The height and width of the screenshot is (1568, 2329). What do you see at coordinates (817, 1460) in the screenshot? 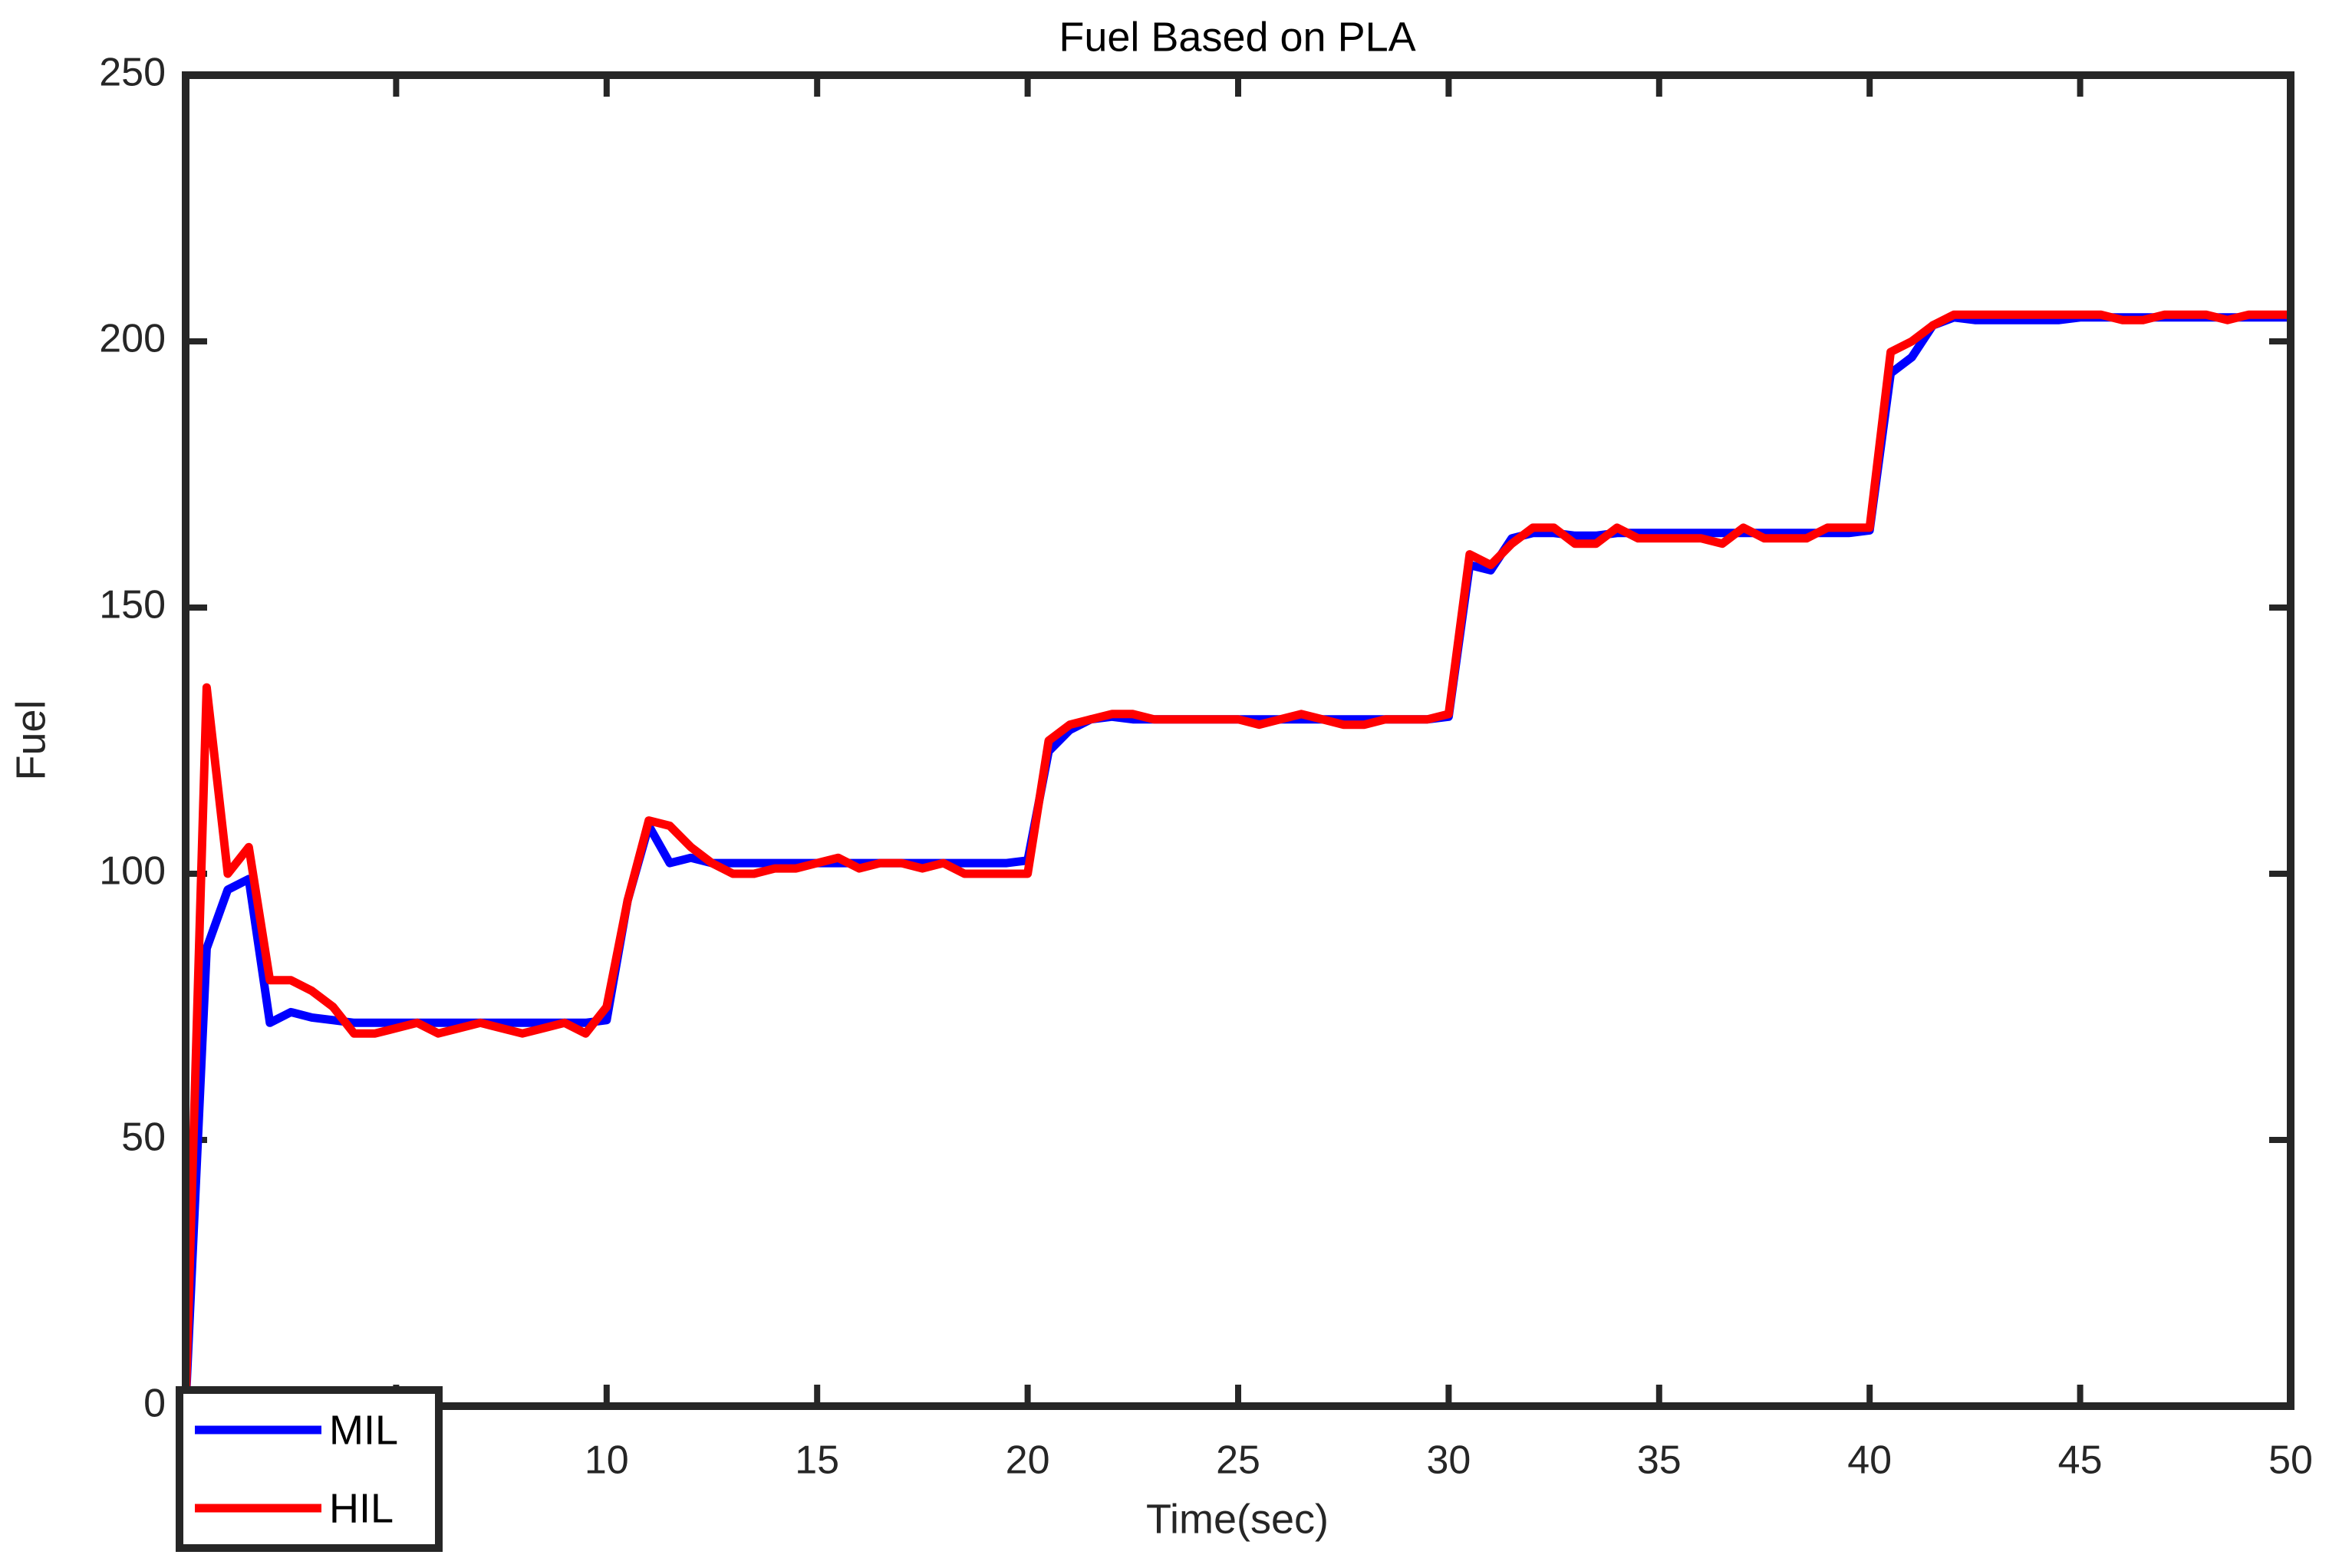
I see `x-tick-label: 15` at bounding box center [817, 1460].